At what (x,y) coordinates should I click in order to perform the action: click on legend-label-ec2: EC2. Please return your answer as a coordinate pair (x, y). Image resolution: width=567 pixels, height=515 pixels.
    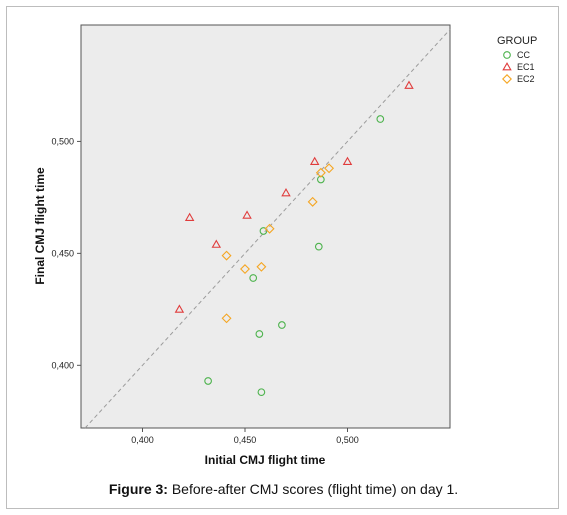
    Looking at the image, I should click on (526, 79).